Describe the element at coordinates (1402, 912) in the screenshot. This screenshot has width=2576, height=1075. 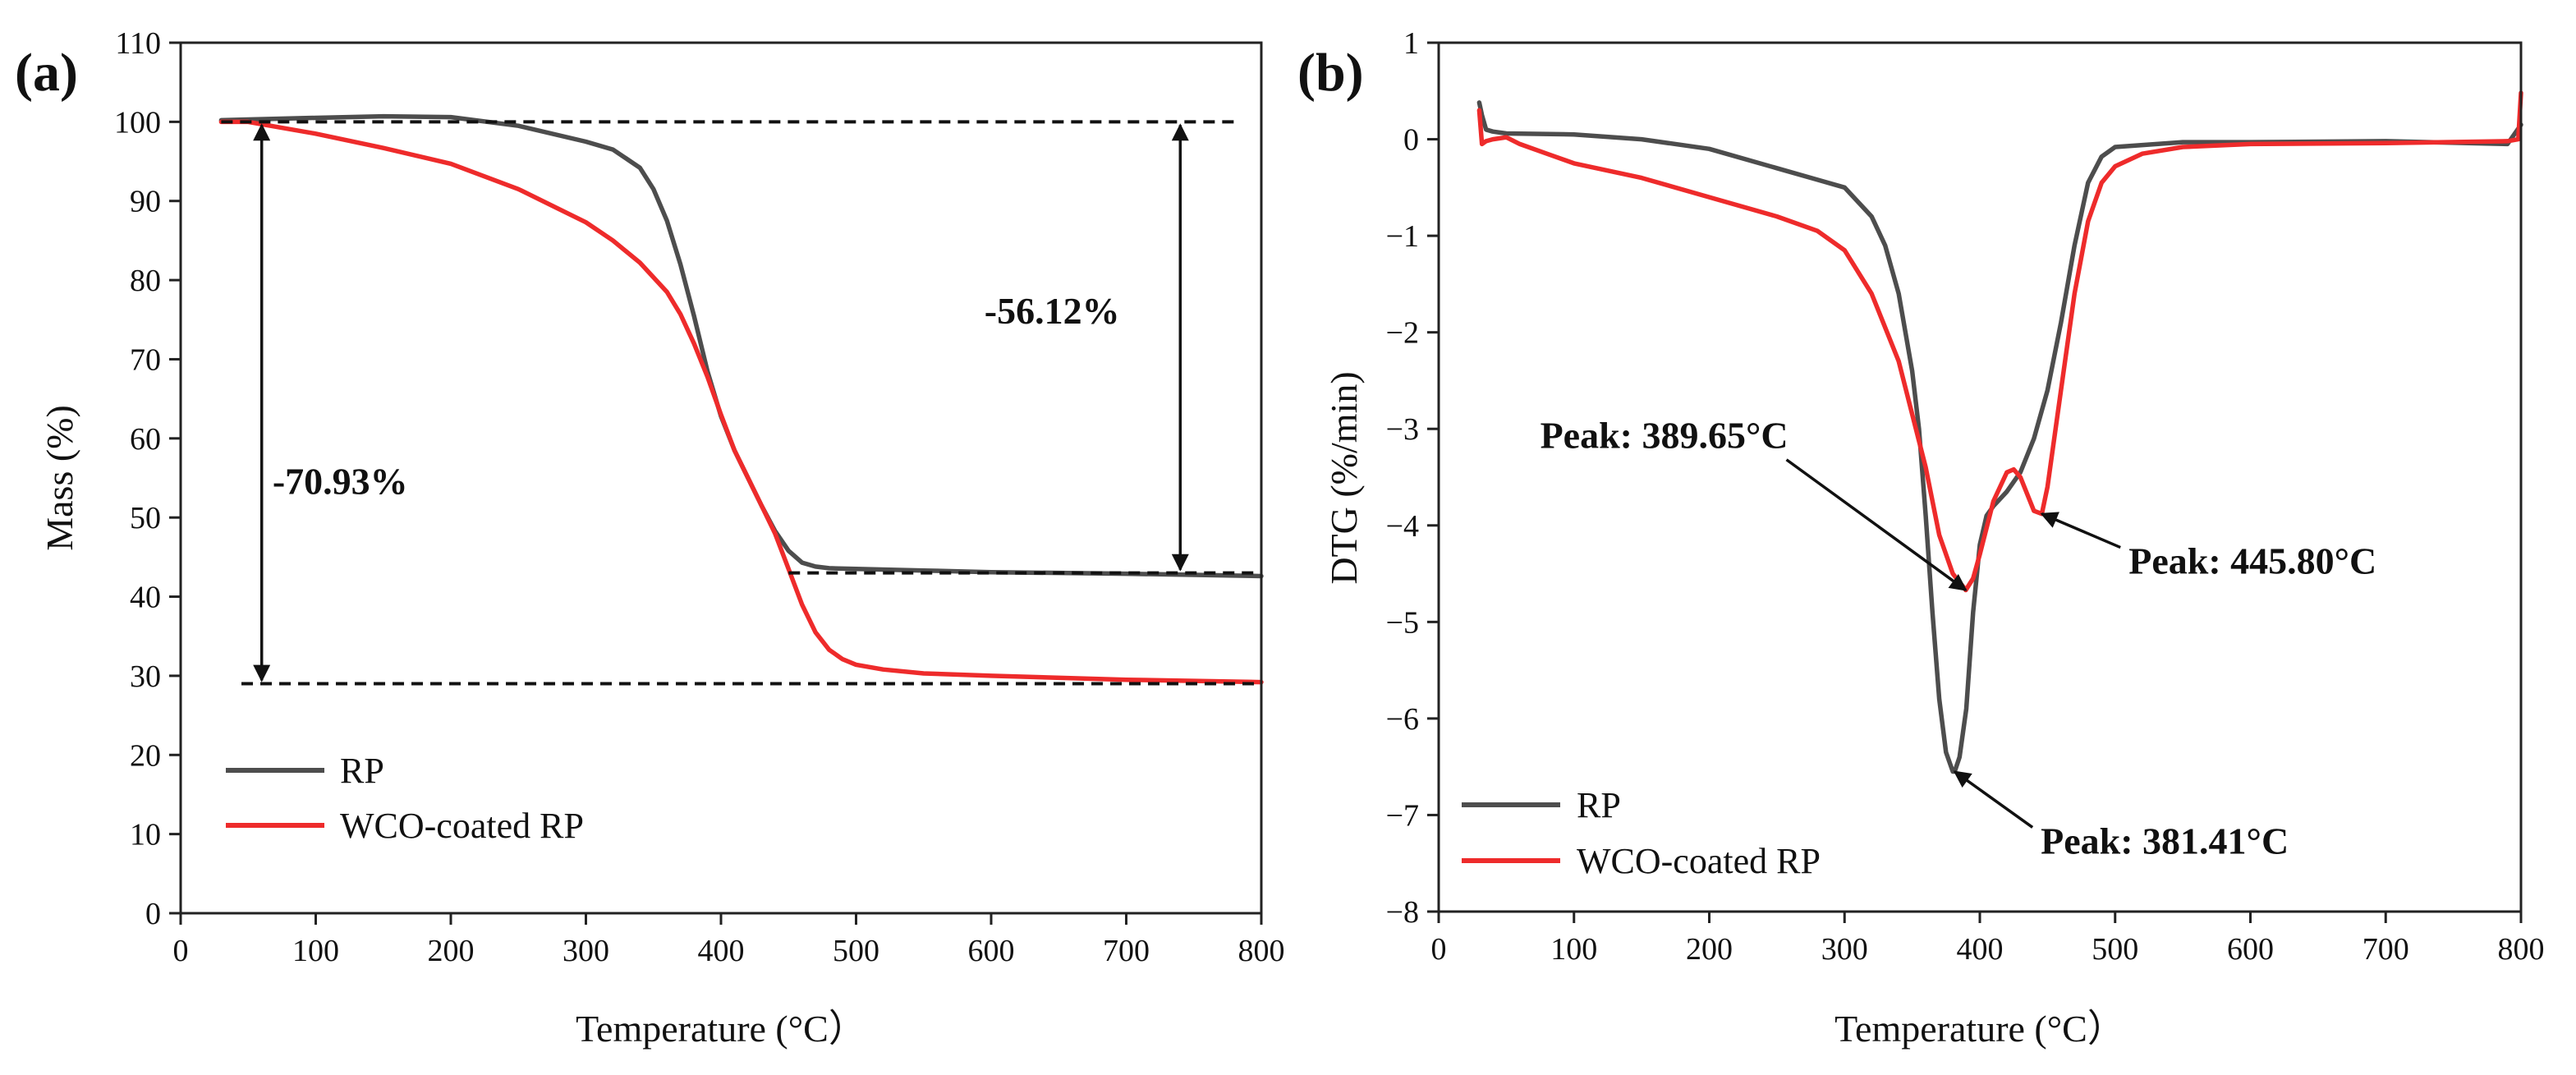
I see `y-tick-label: −8` at that location.